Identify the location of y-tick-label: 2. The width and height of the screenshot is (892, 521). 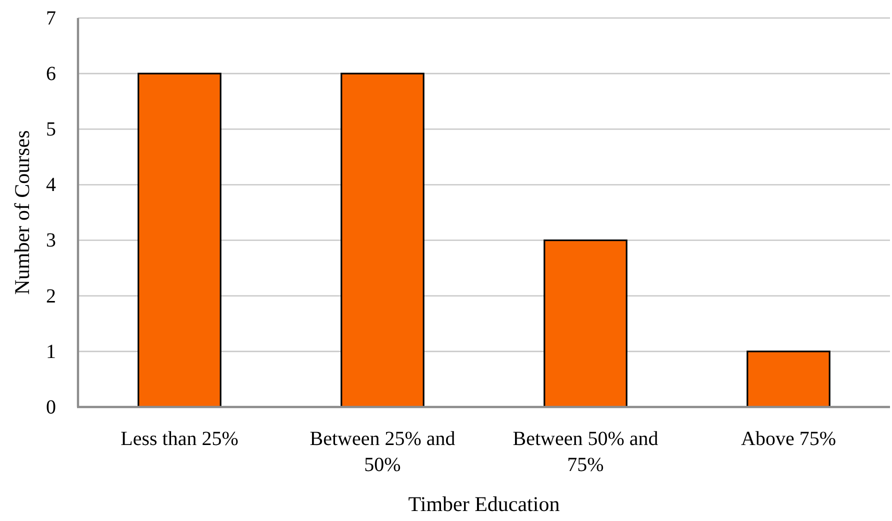
(51, 296).